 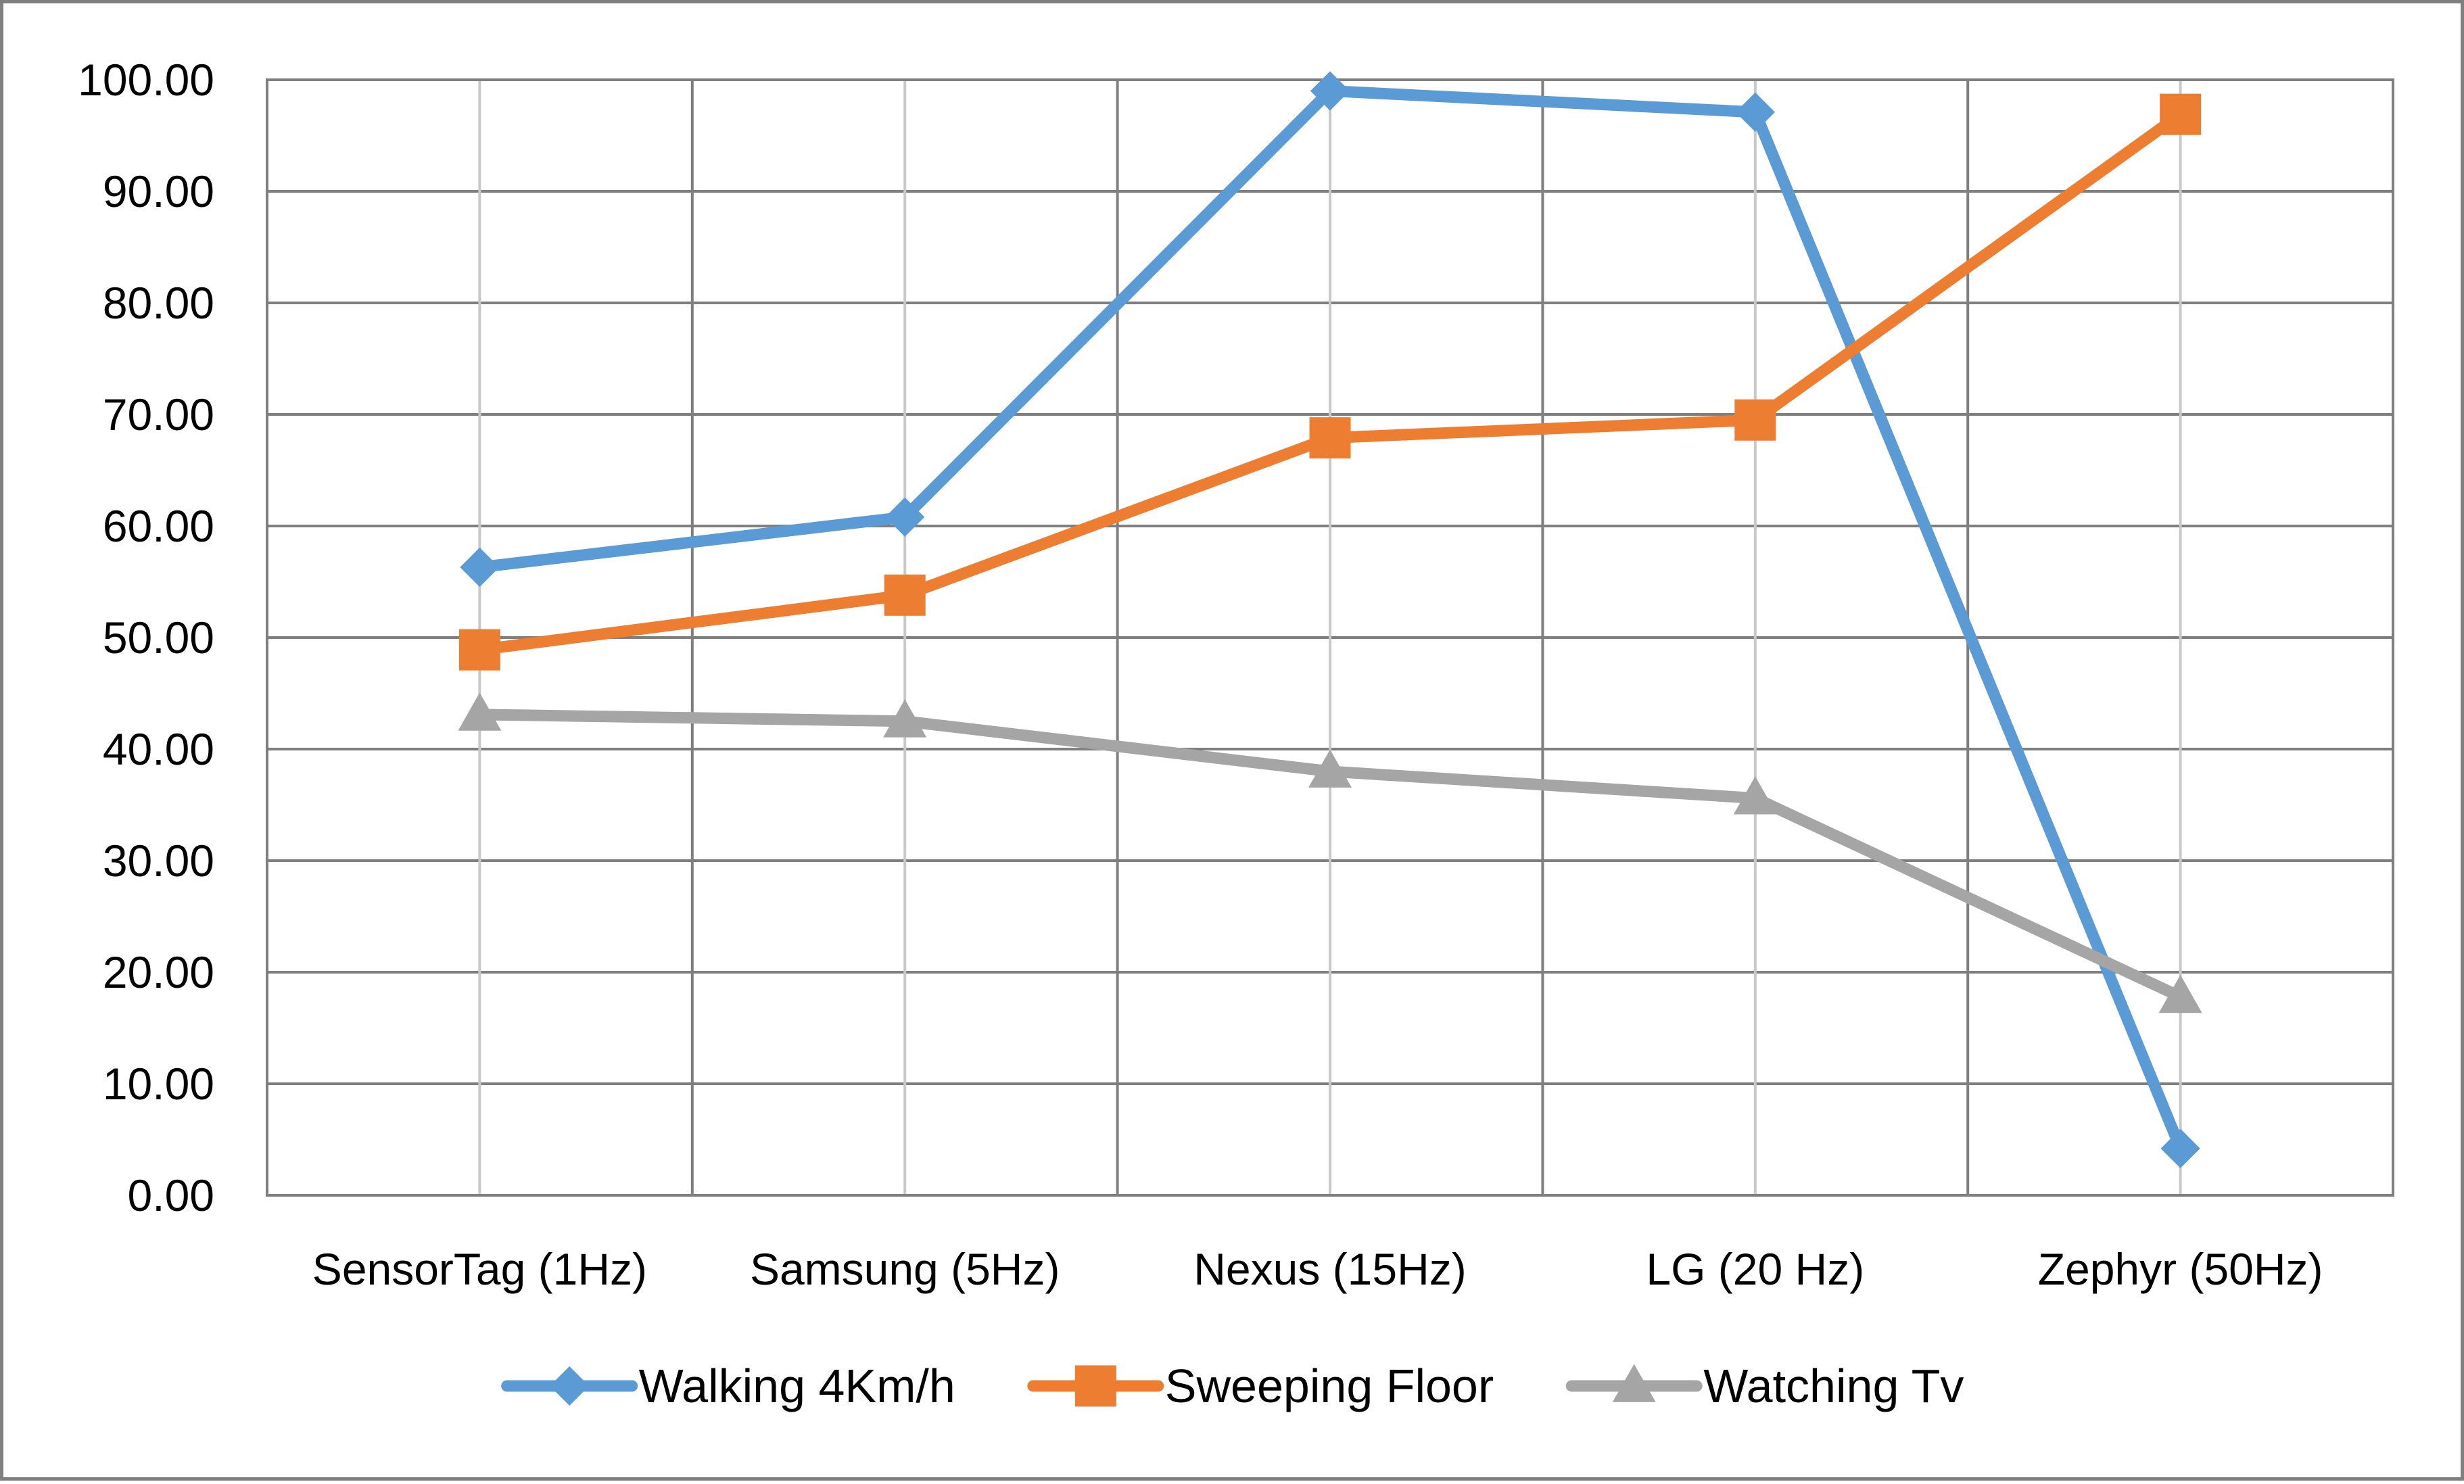 I want to click on x-category-label: SensorTag (1Hz), so click(x=480, y=1269).